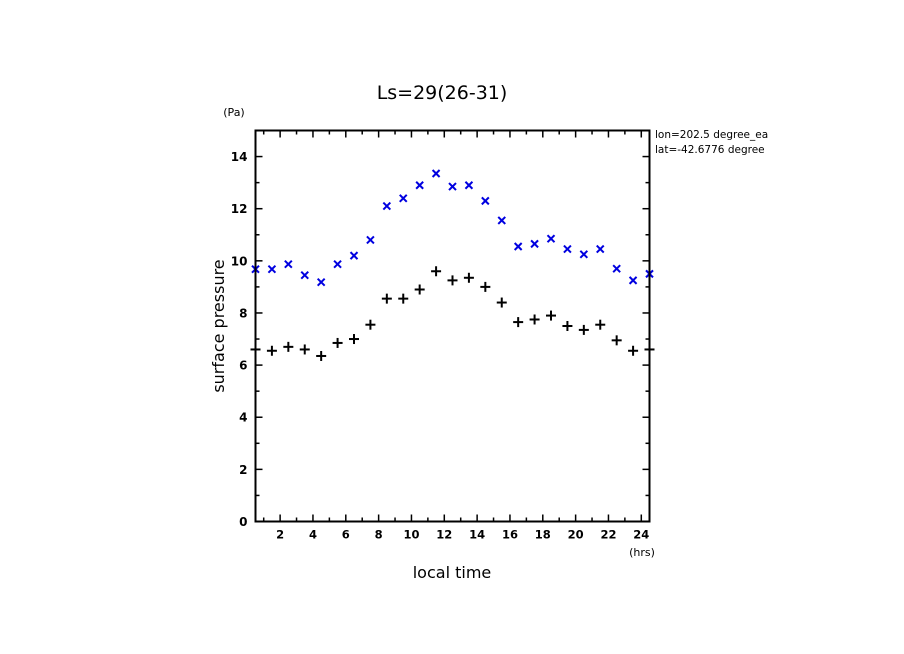  What do you see at coordinates (239, 261) in the screenshot?
I see `y-tick-label: 10` at bounding box center [239, 261].